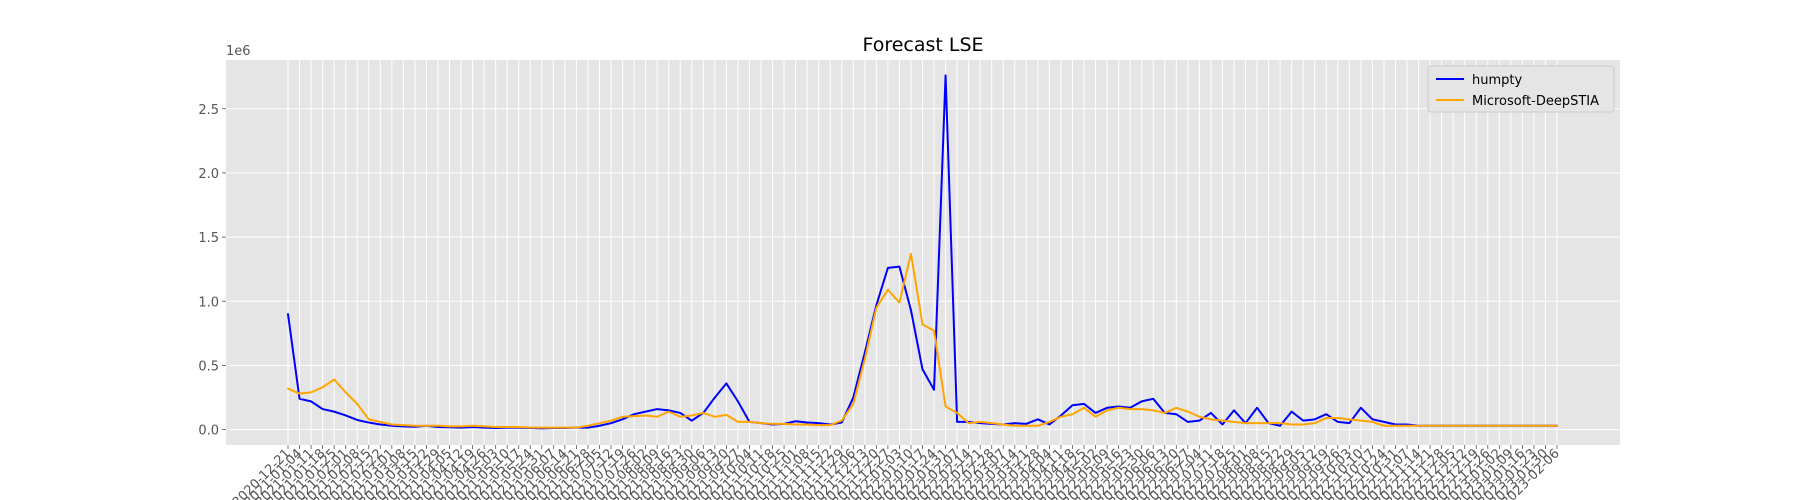  I want to click on legend-label: Microsoft-DeepSTIA, so click(1535, 101).